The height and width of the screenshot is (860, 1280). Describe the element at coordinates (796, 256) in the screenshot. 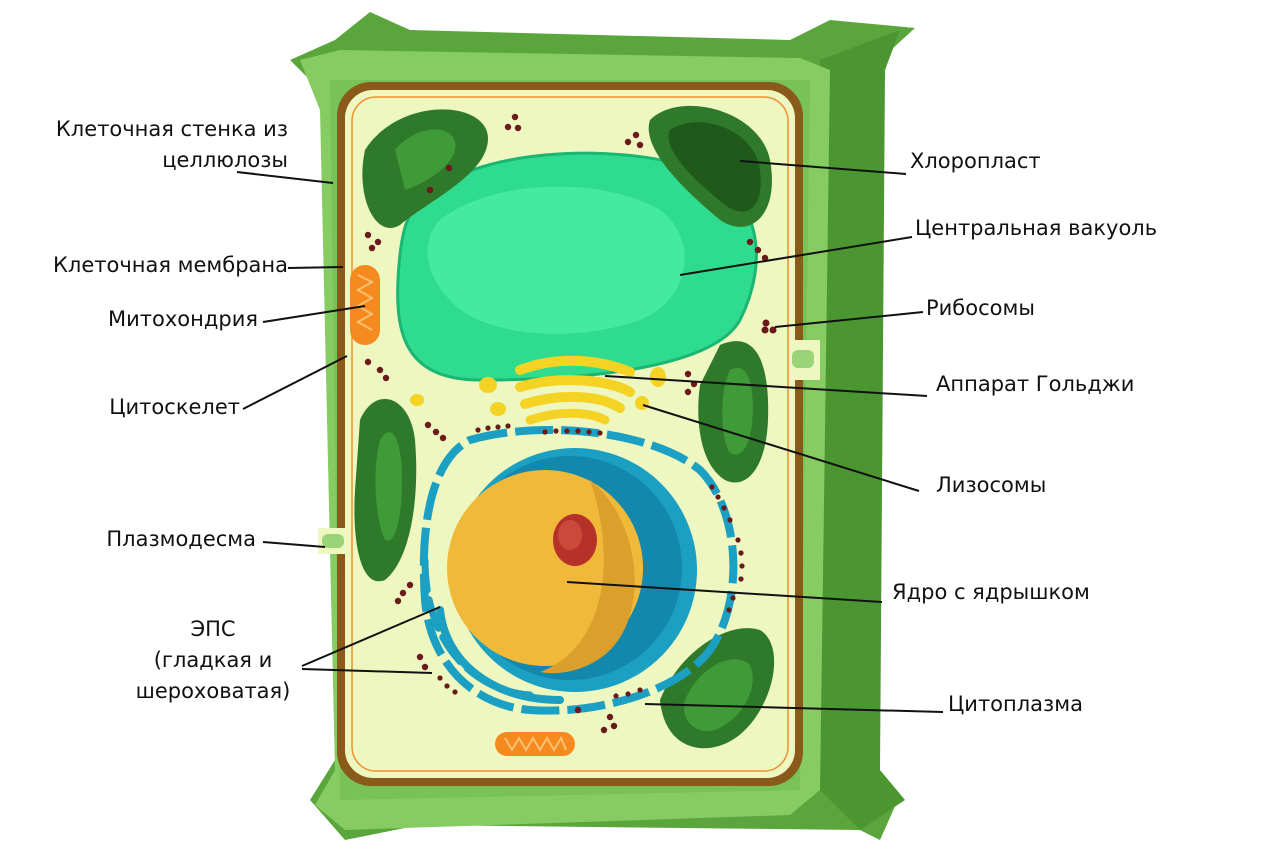

I see `leader-vacuole` at that location.